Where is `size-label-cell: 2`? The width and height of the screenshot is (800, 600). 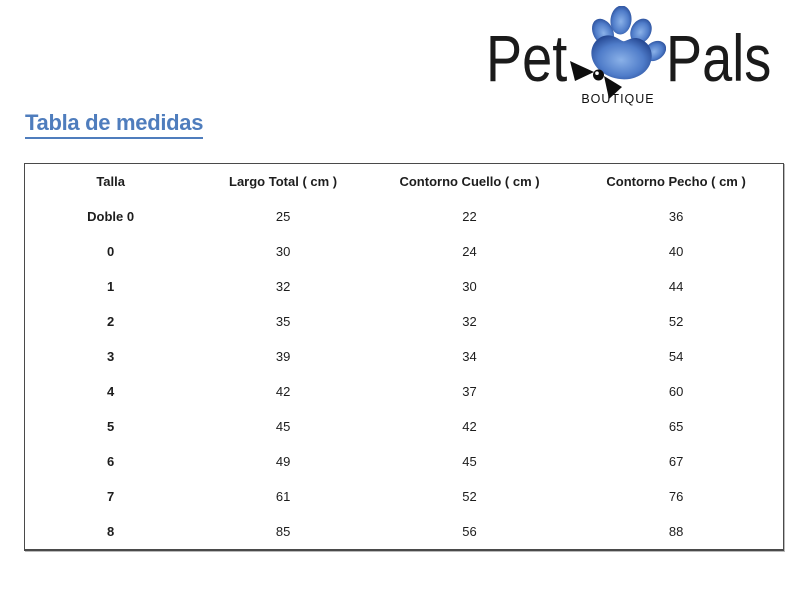
size-label-cell: 2 is located at coordinates (111, 321).